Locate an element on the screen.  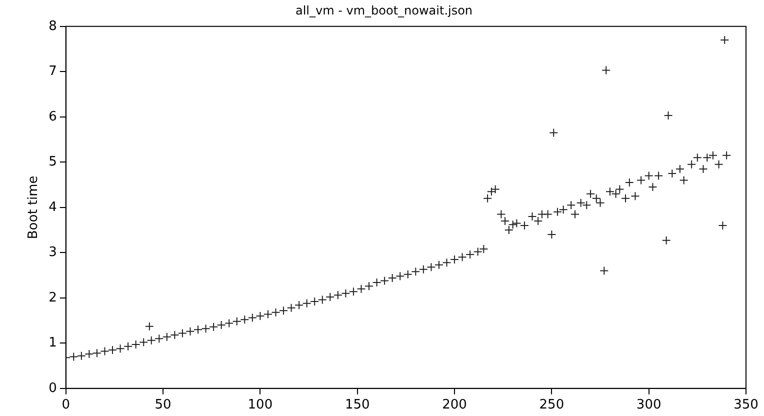
y-tick-label: 8 is located at coordinates (52, 26).